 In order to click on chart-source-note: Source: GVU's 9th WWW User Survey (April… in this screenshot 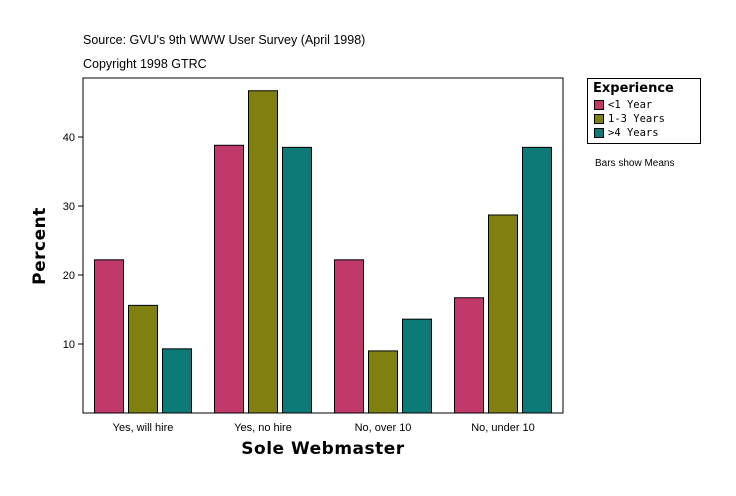, I will do `click(224, 40)`.